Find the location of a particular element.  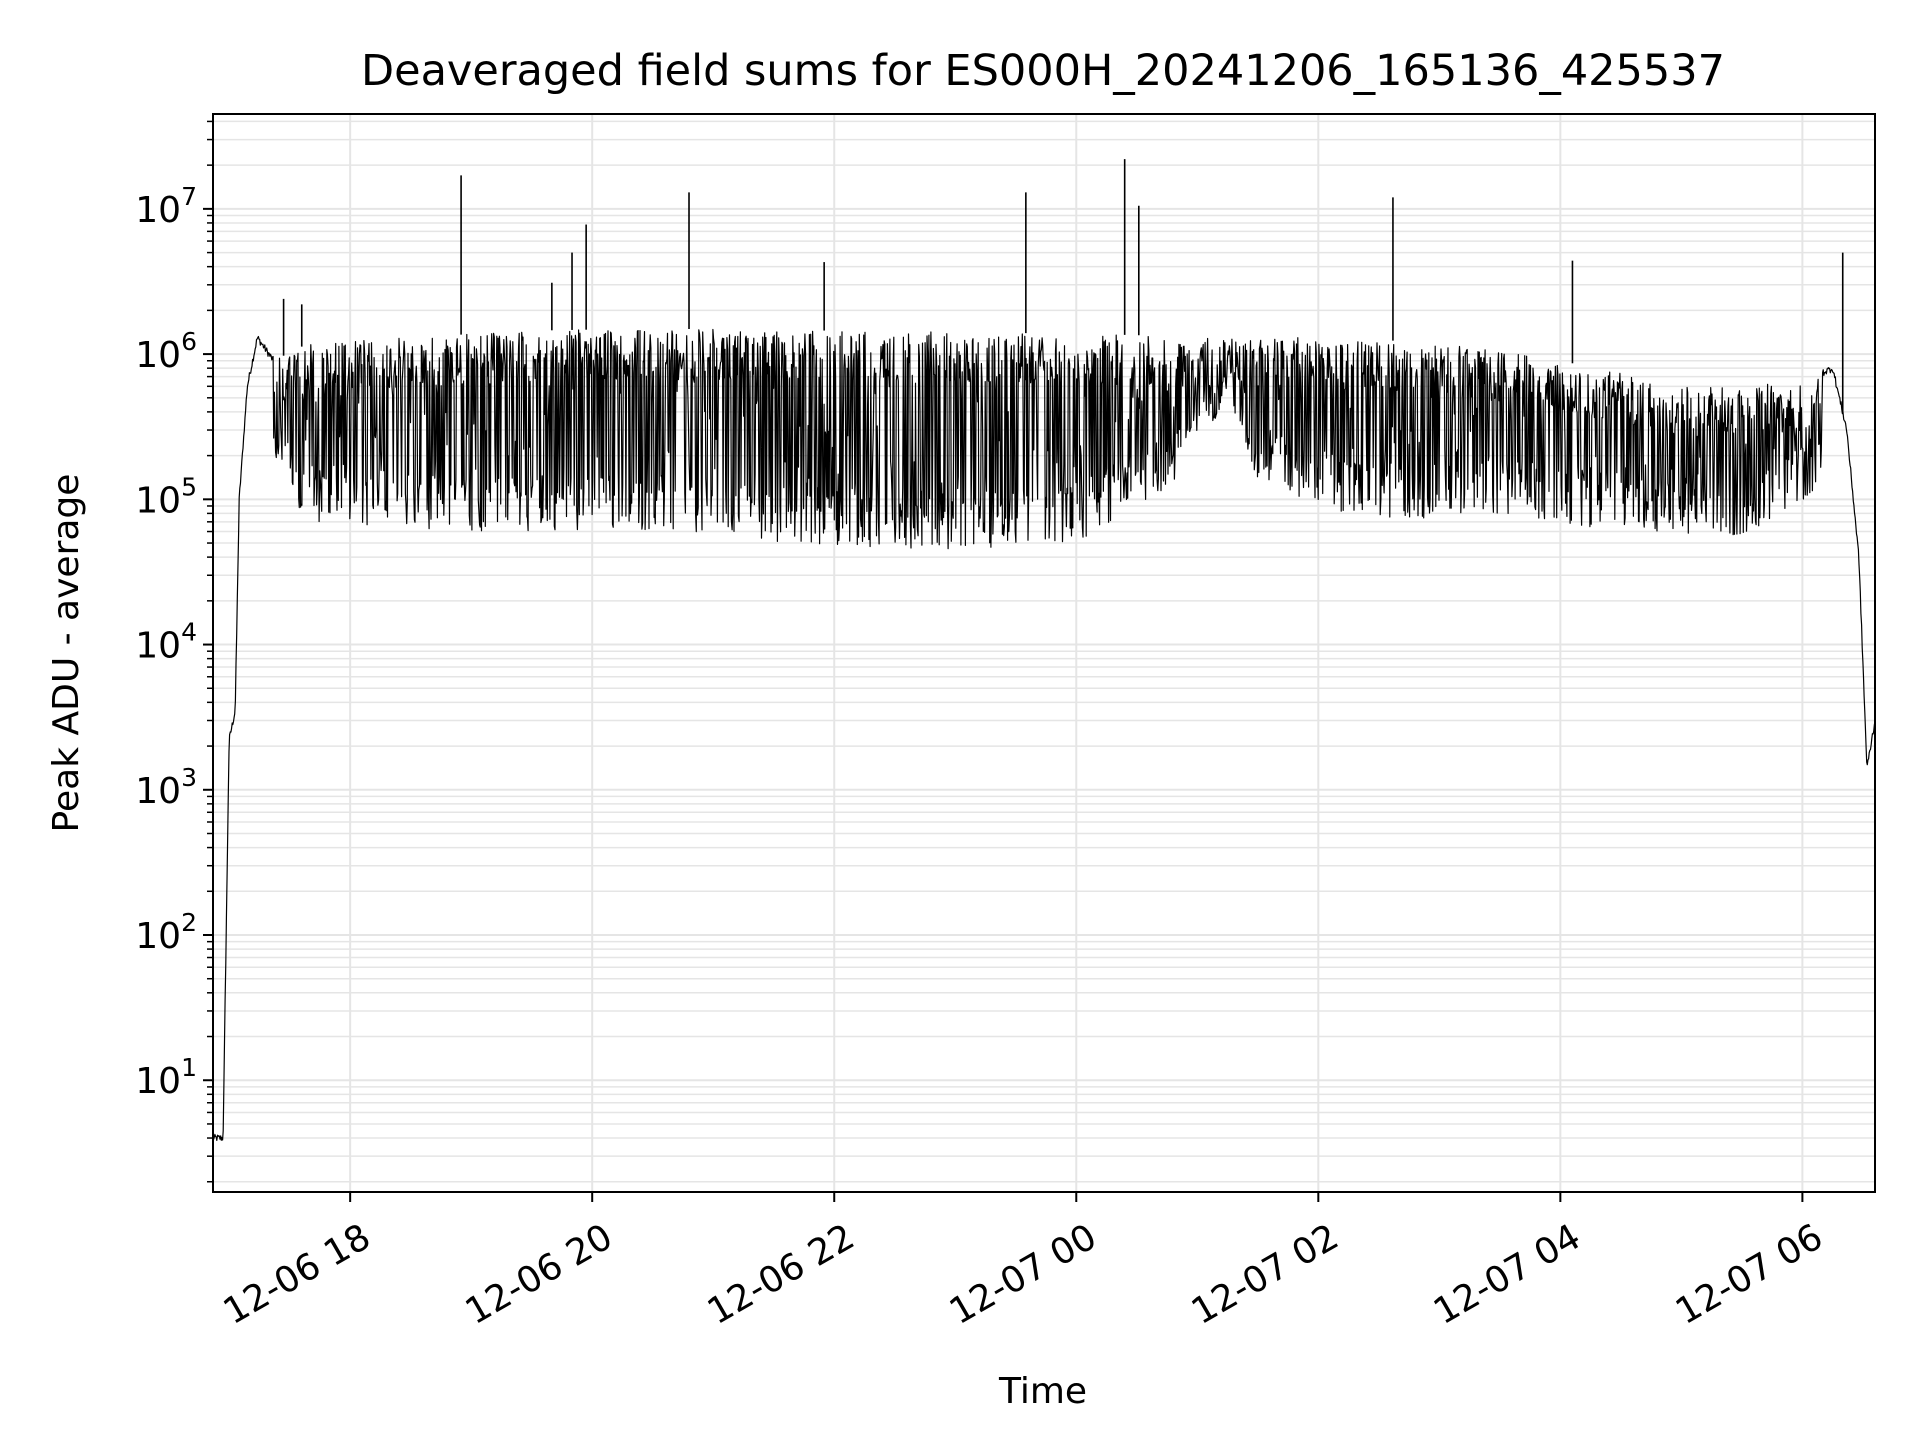

x-axis-label: Time is located at coordinates (1042, 1391).